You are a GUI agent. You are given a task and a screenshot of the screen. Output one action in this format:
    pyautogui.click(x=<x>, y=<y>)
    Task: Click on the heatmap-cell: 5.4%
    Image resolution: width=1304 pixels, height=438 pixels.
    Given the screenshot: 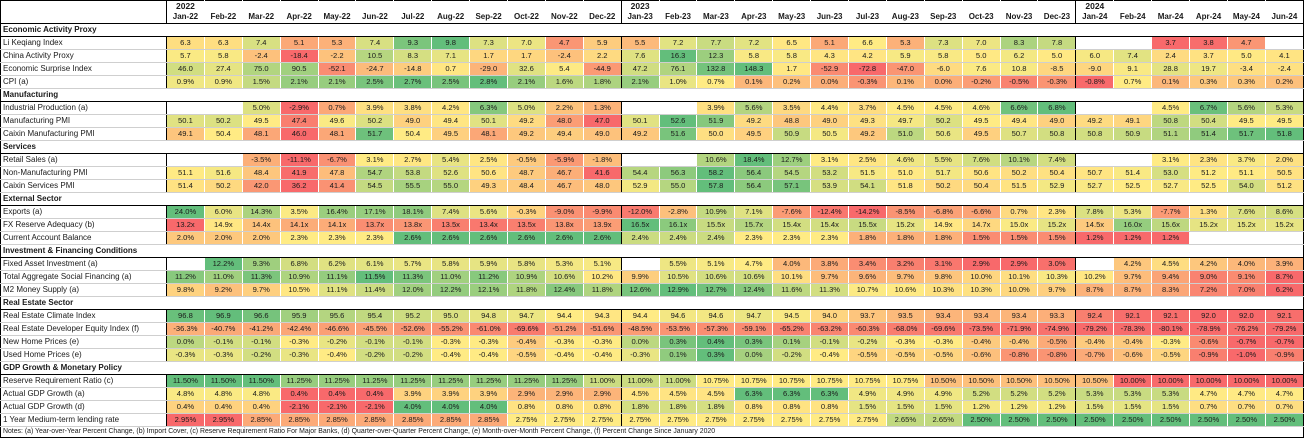 What is the action you would take?
    pyautogui.click(x=451, y=160)
    